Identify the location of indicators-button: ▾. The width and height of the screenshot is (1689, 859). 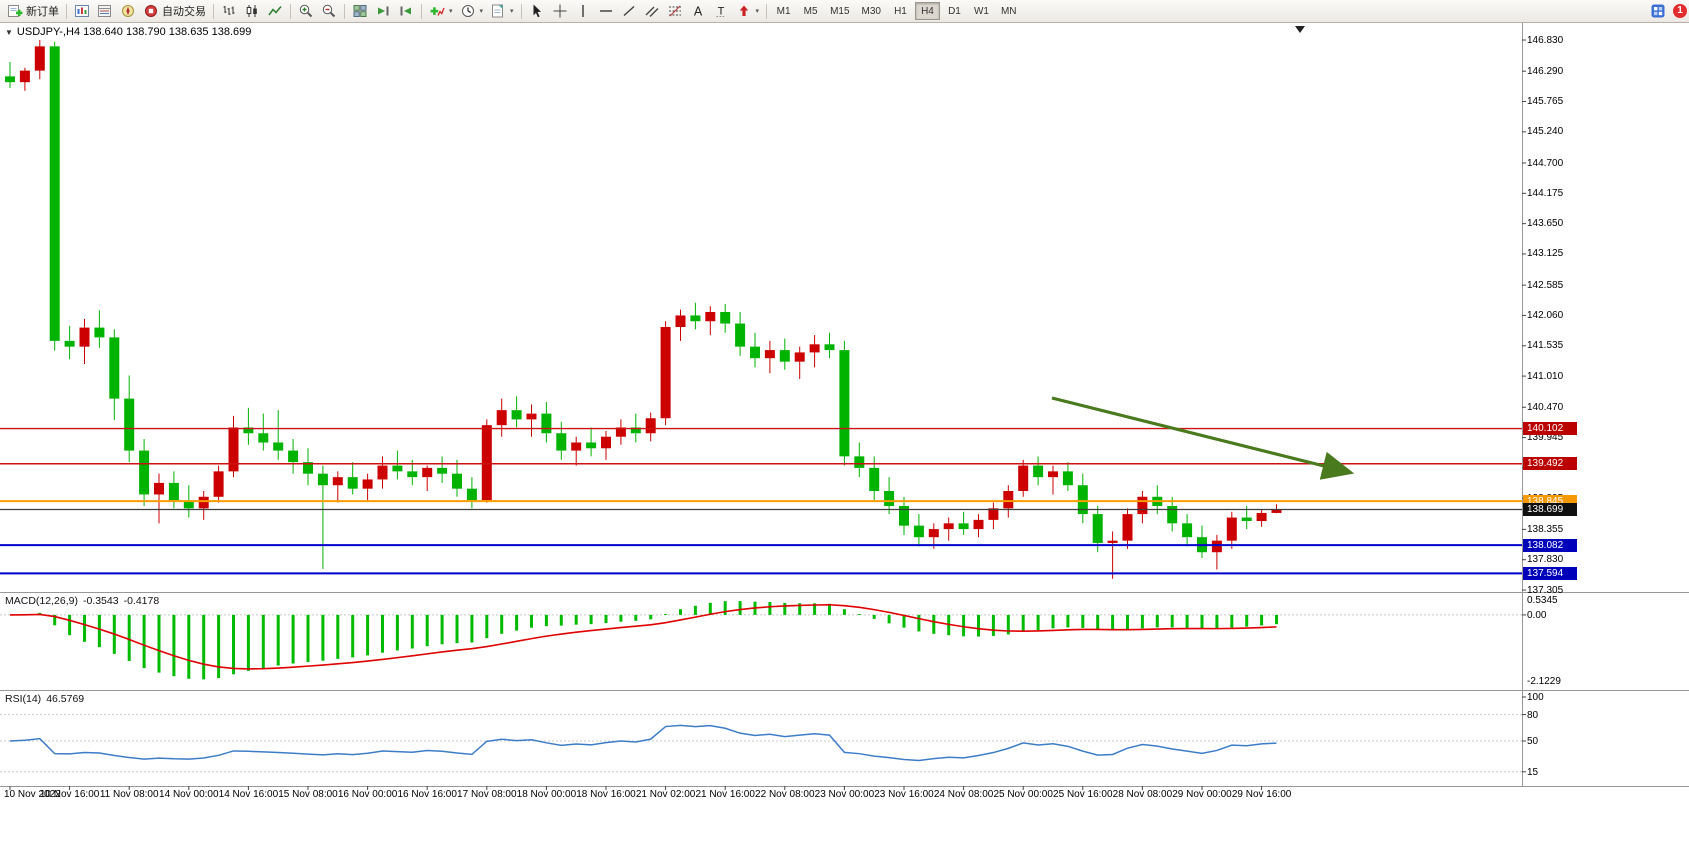
(441, 11).